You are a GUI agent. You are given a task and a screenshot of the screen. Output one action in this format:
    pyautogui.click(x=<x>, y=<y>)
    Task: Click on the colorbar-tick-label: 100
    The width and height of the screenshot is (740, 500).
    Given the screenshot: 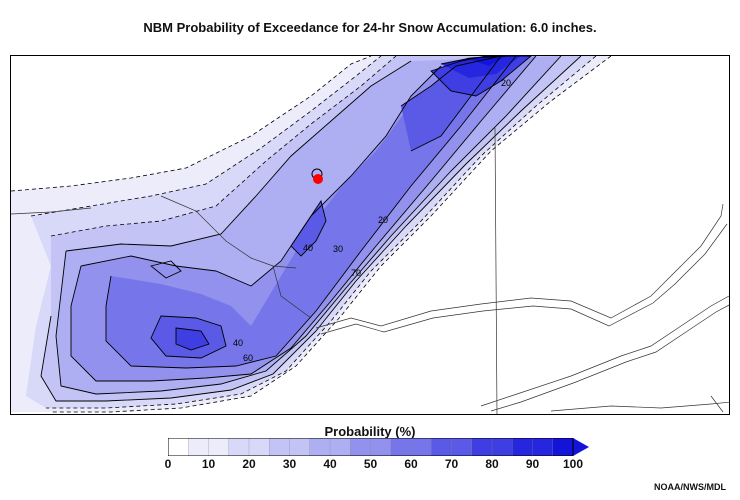 What is the action you would take?
    pyautogui.click(x=573, y=464)
    